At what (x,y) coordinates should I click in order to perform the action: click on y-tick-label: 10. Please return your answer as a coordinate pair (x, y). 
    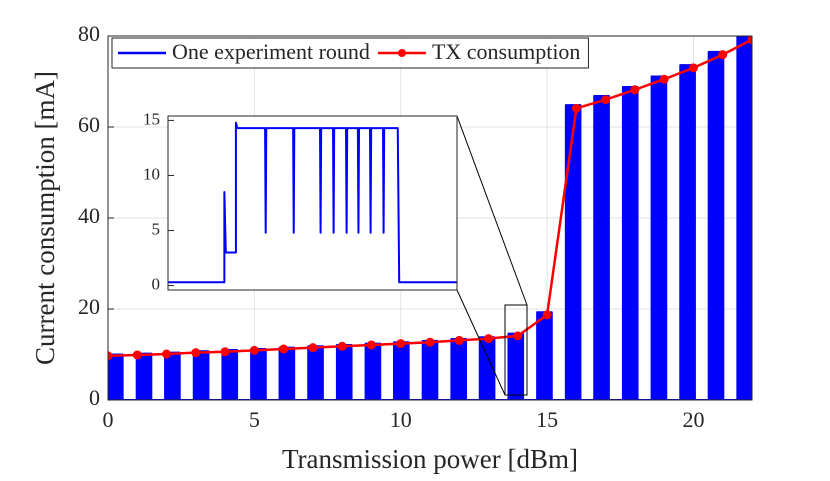
    Looking at the image, I should click on (151, 173).